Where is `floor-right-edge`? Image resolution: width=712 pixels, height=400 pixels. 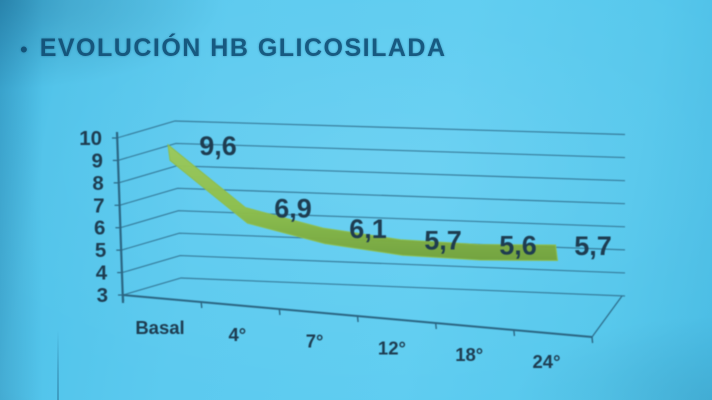
floor-right-edge is located at coordinates (607, 316).